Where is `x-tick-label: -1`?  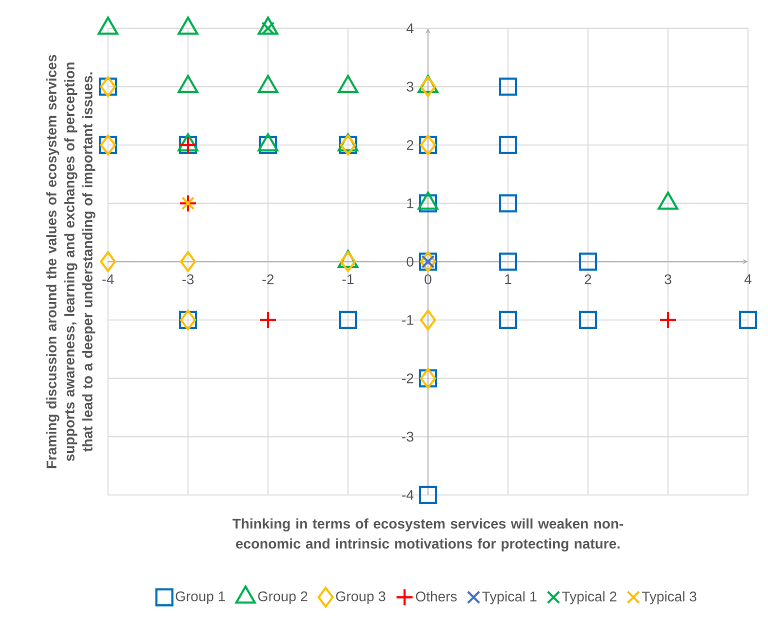 x-tick-label: -1 is located at coordinates (348, 279).